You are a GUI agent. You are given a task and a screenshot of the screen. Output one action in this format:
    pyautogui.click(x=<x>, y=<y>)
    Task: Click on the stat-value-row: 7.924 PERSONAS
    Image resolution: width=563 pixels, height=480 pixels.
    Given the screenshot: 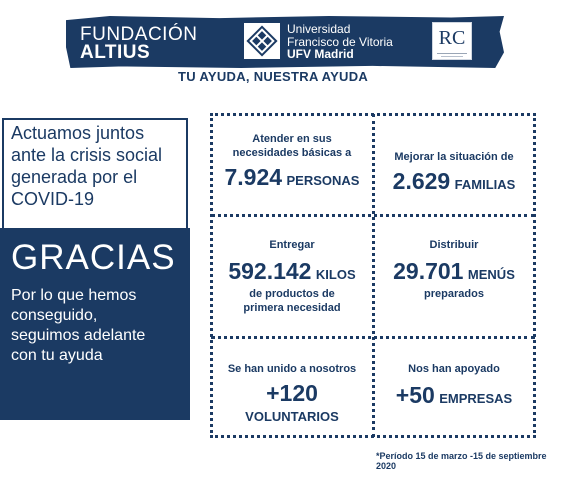 What is the action you would take?
    pyautogui.click(x=292, y=177)
    